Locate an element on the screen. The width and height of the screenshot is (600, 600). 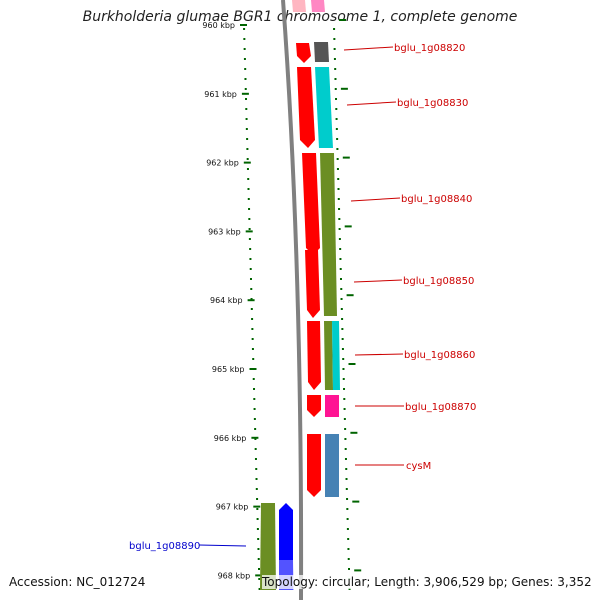
gene-feature-magenta is located at coordinates (332, 406).